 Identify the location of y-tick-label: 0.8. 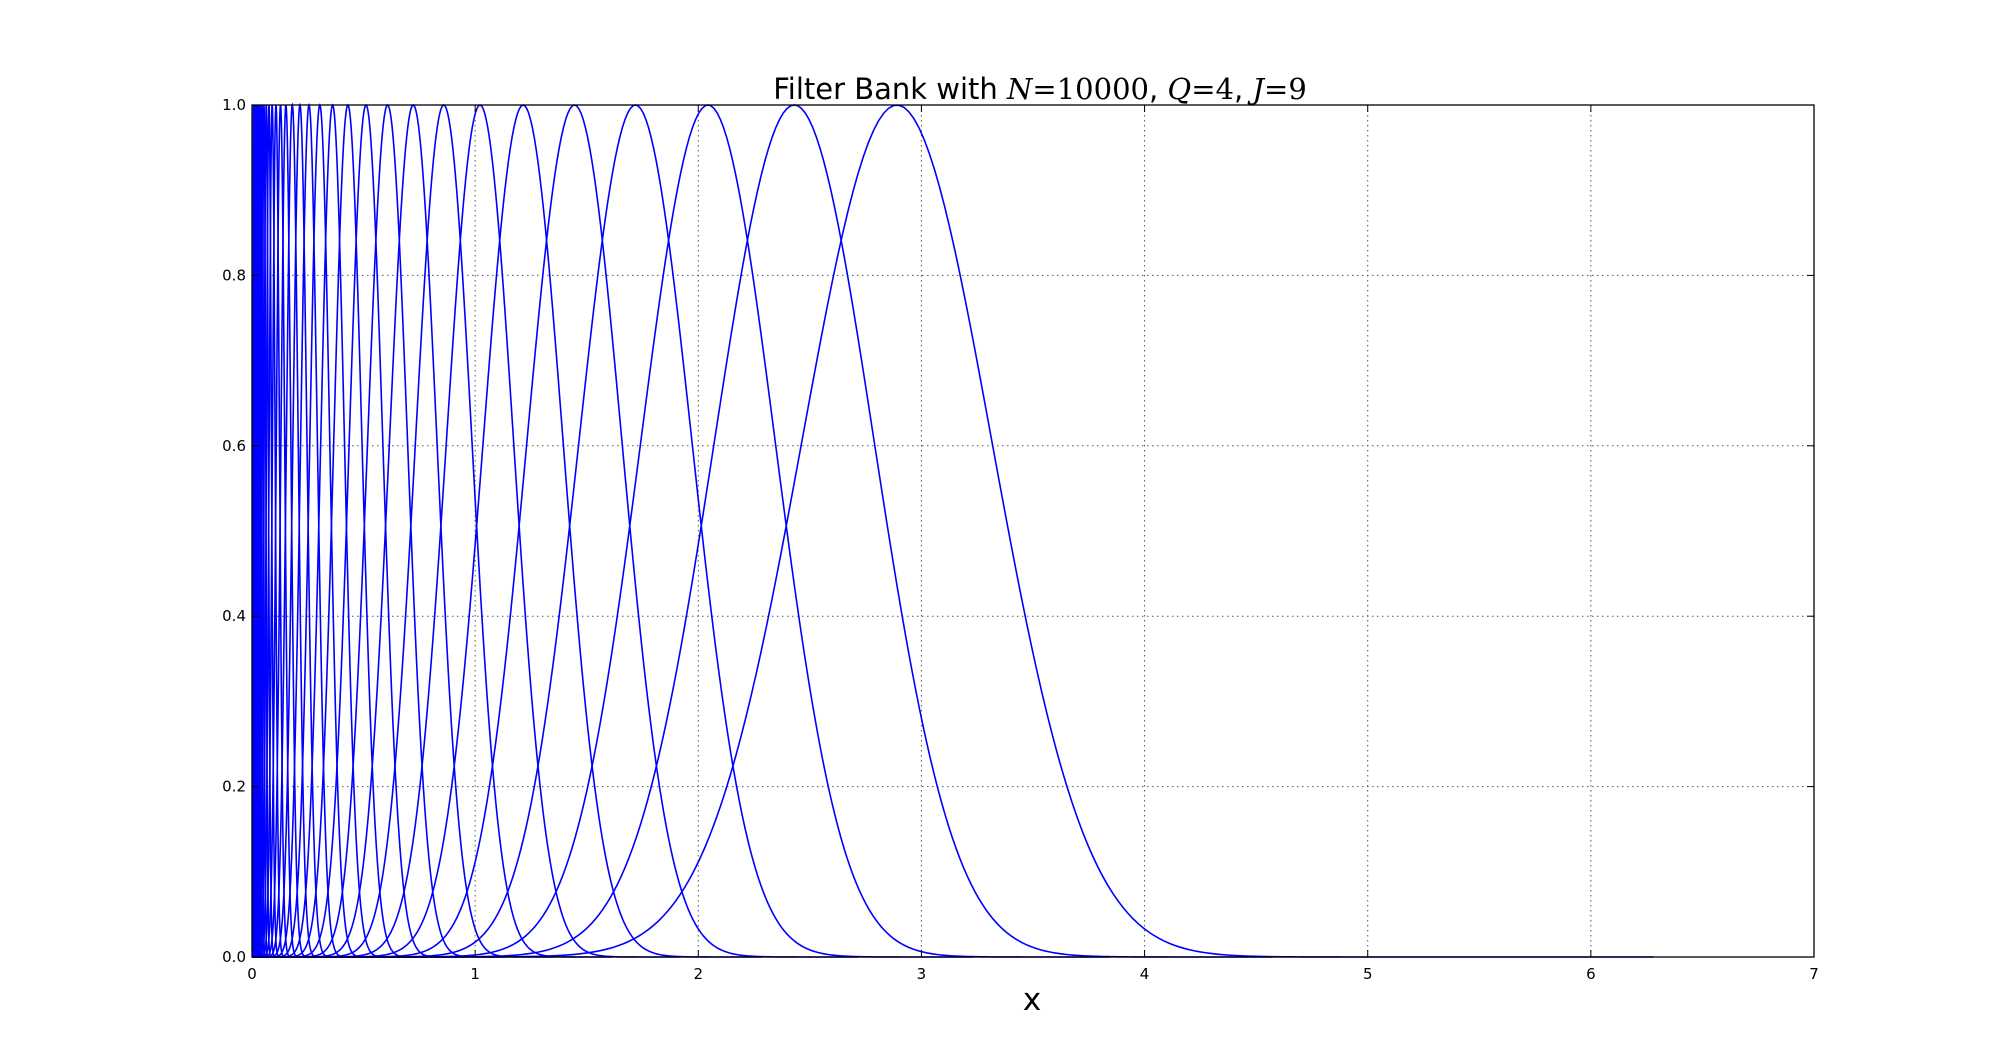
(234, 275).